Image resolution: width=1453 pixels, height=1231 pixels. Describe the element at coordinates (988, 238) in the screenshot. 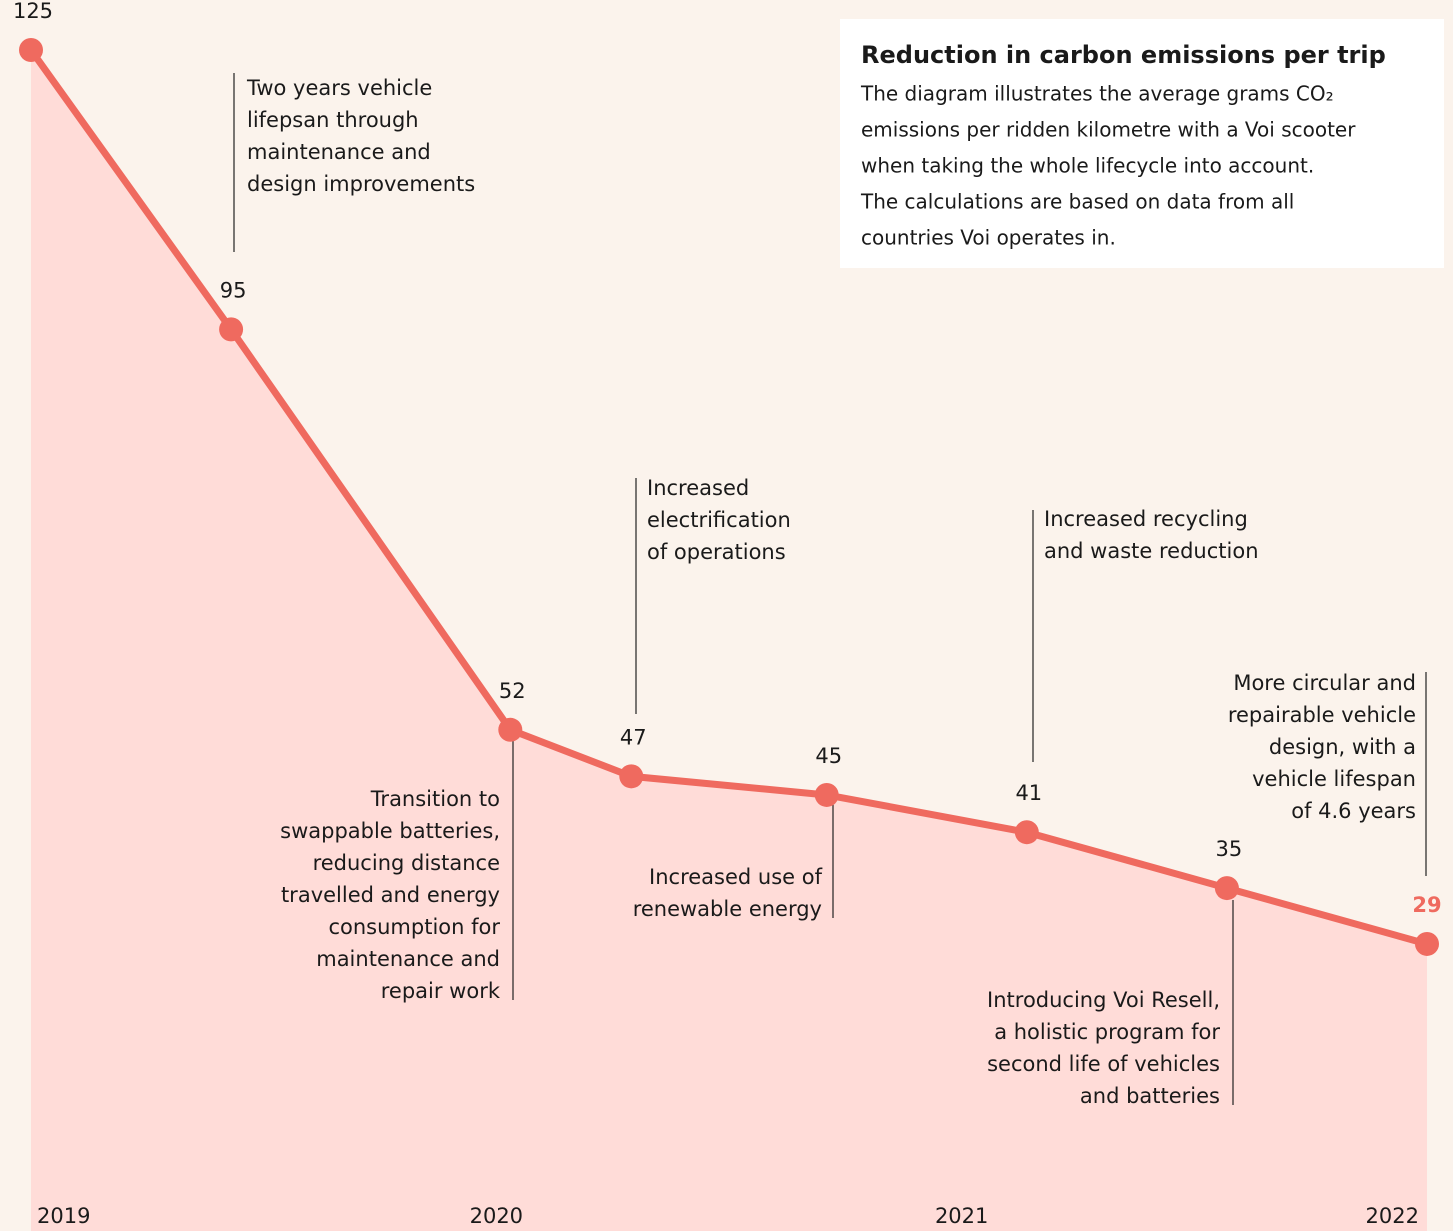

I see `subtitle-line: countries Voi operates in.` at that location.